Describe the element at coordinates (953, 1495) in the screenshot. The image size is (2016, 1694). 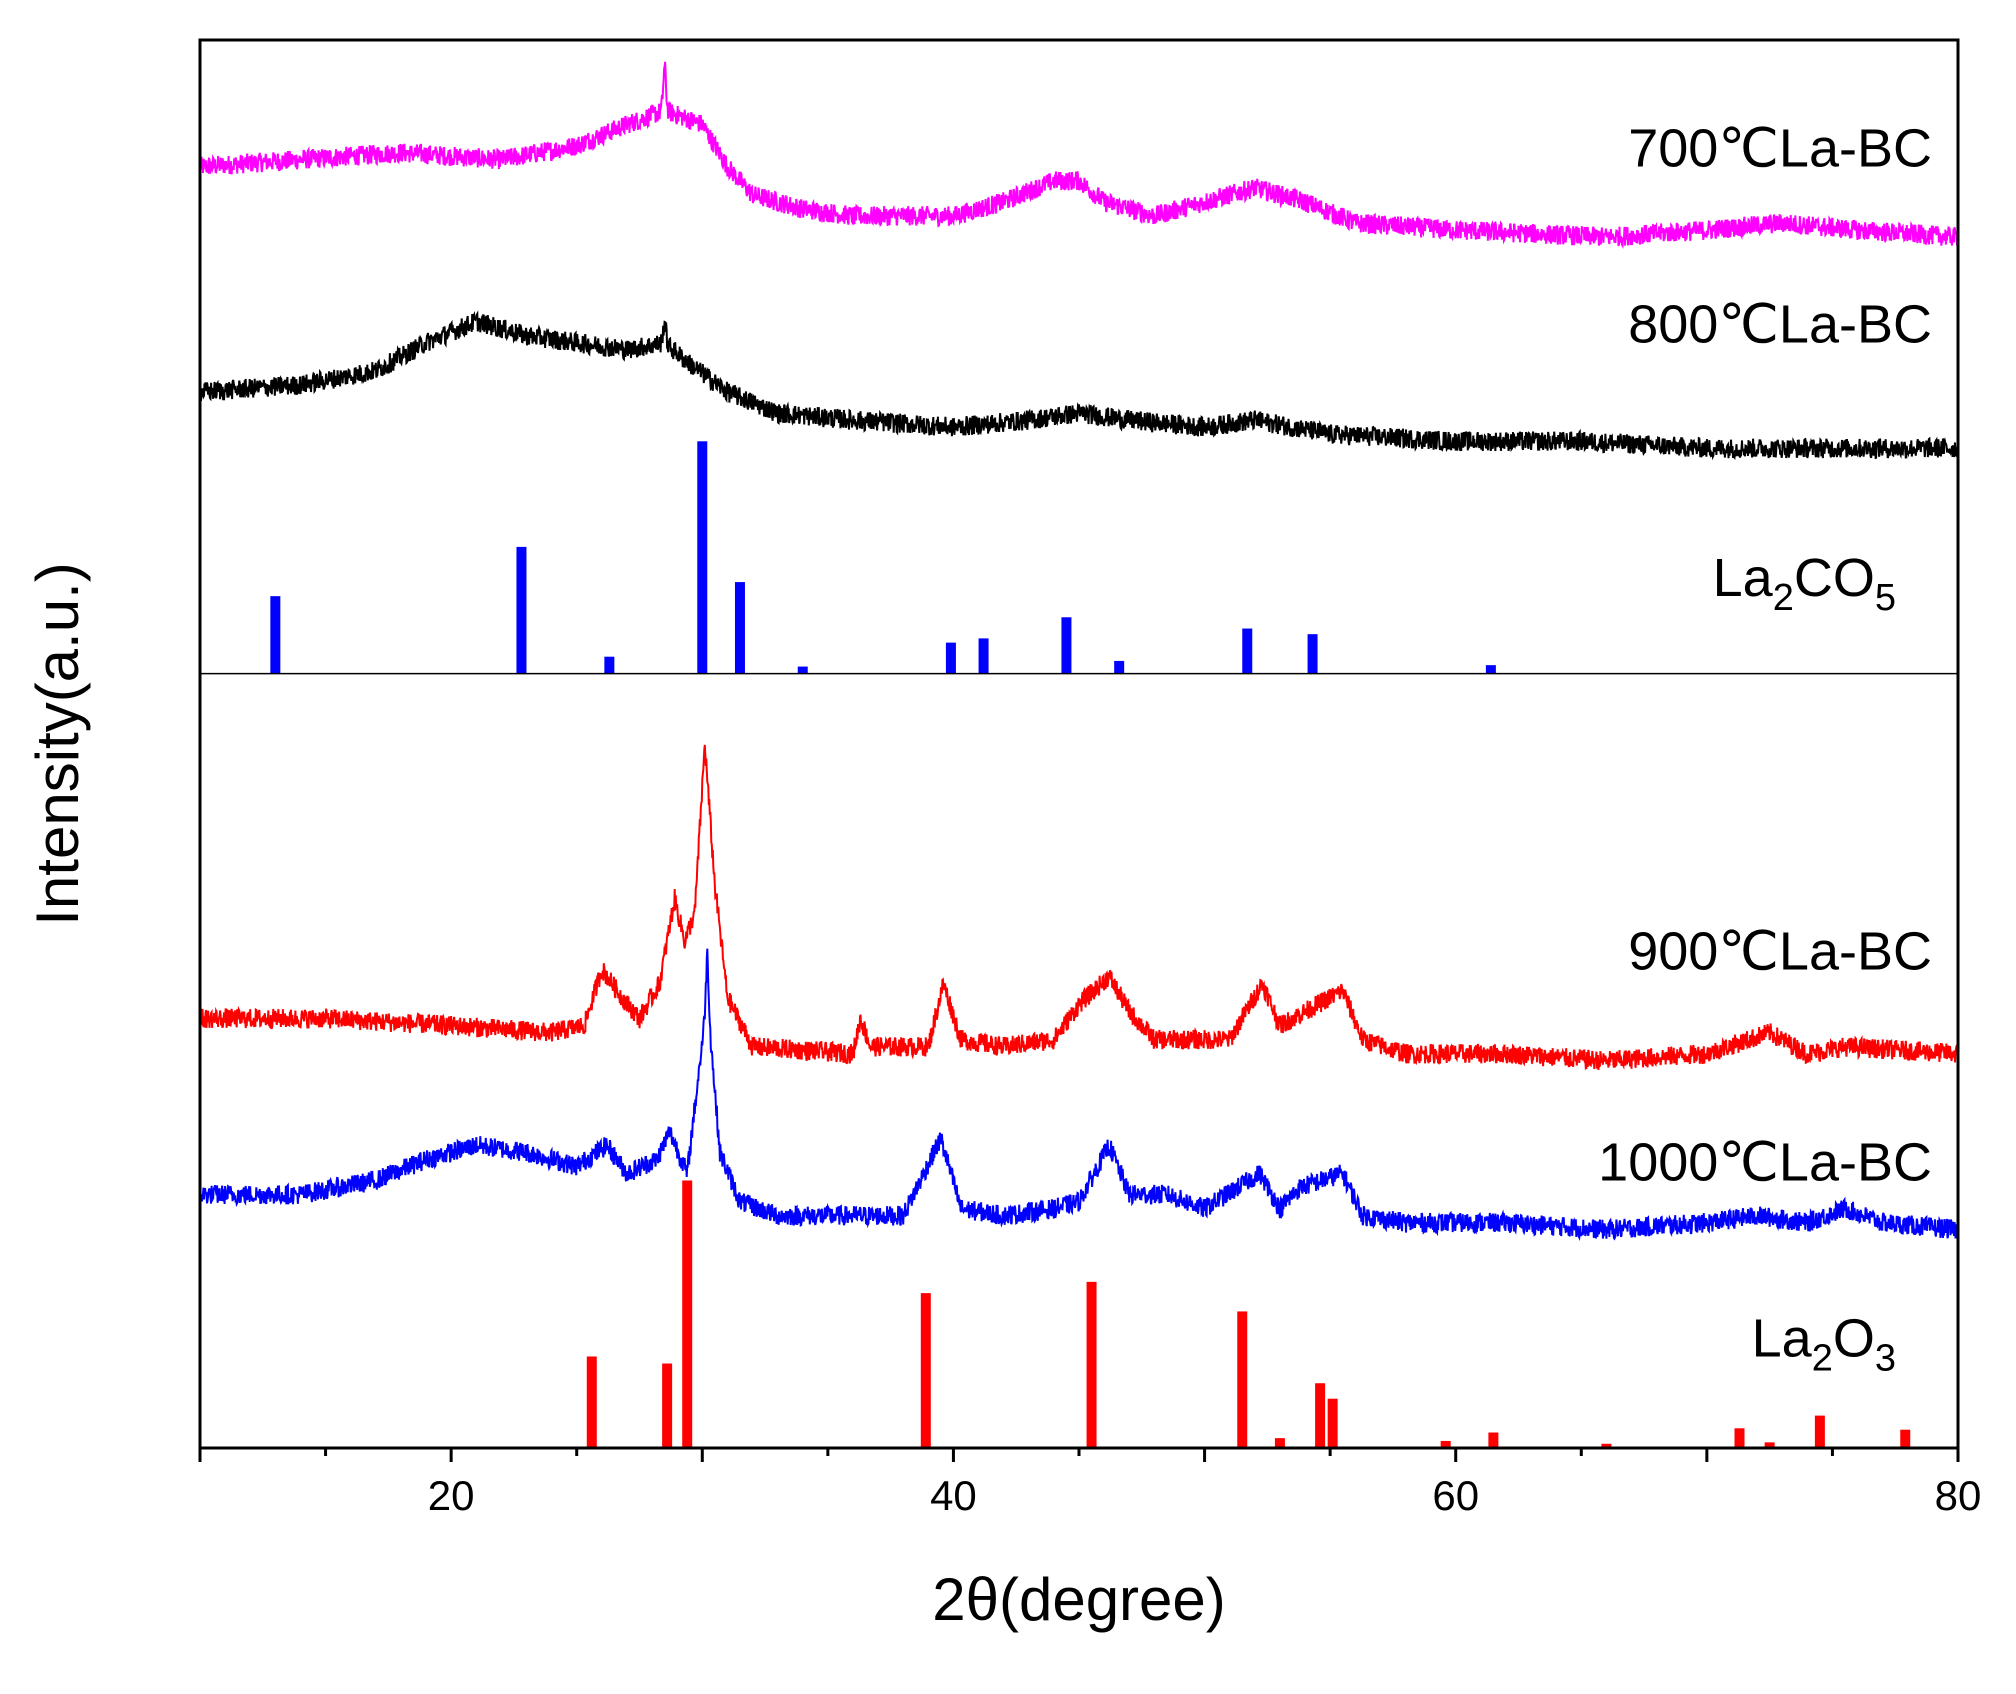
I see `x-tick-label: 40` at that location.